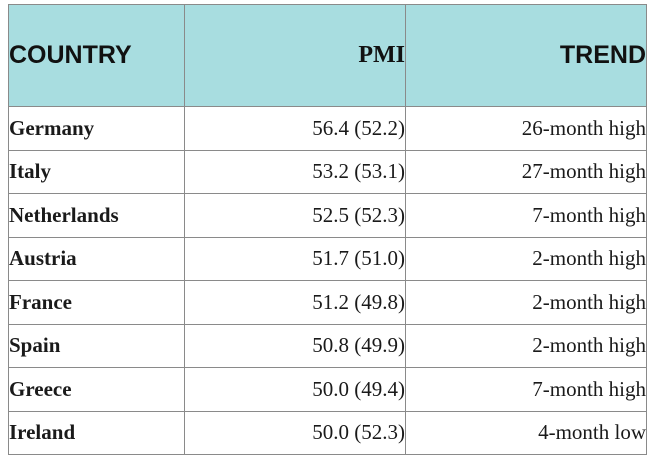  I want to click on table-row: Greece 50.0 (49.4) 7-month high, so click(327, 389).